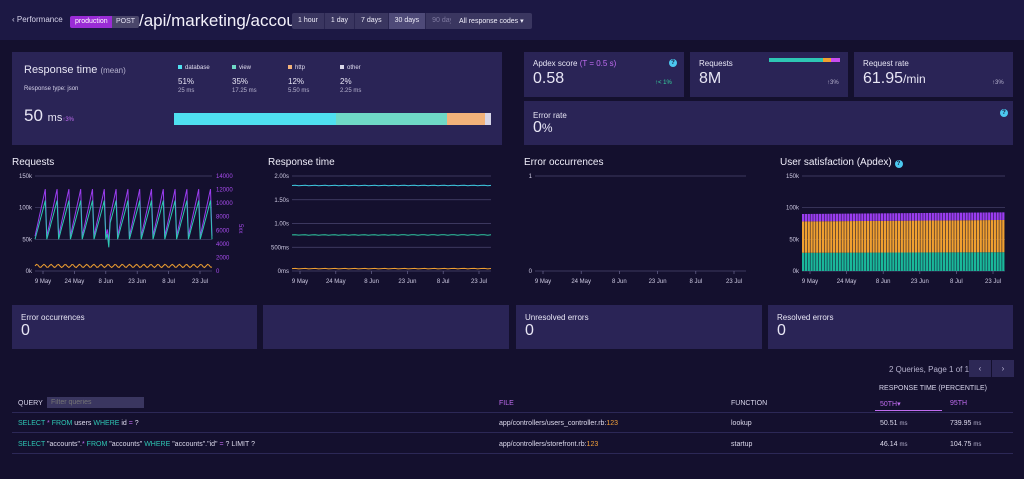 The width and height of the screenshot is (1024, 479). What do you see at coordinates (890, 404) in the screenshot?
I see `p50-header: 50TH▾` at bounding box center [890, 404].